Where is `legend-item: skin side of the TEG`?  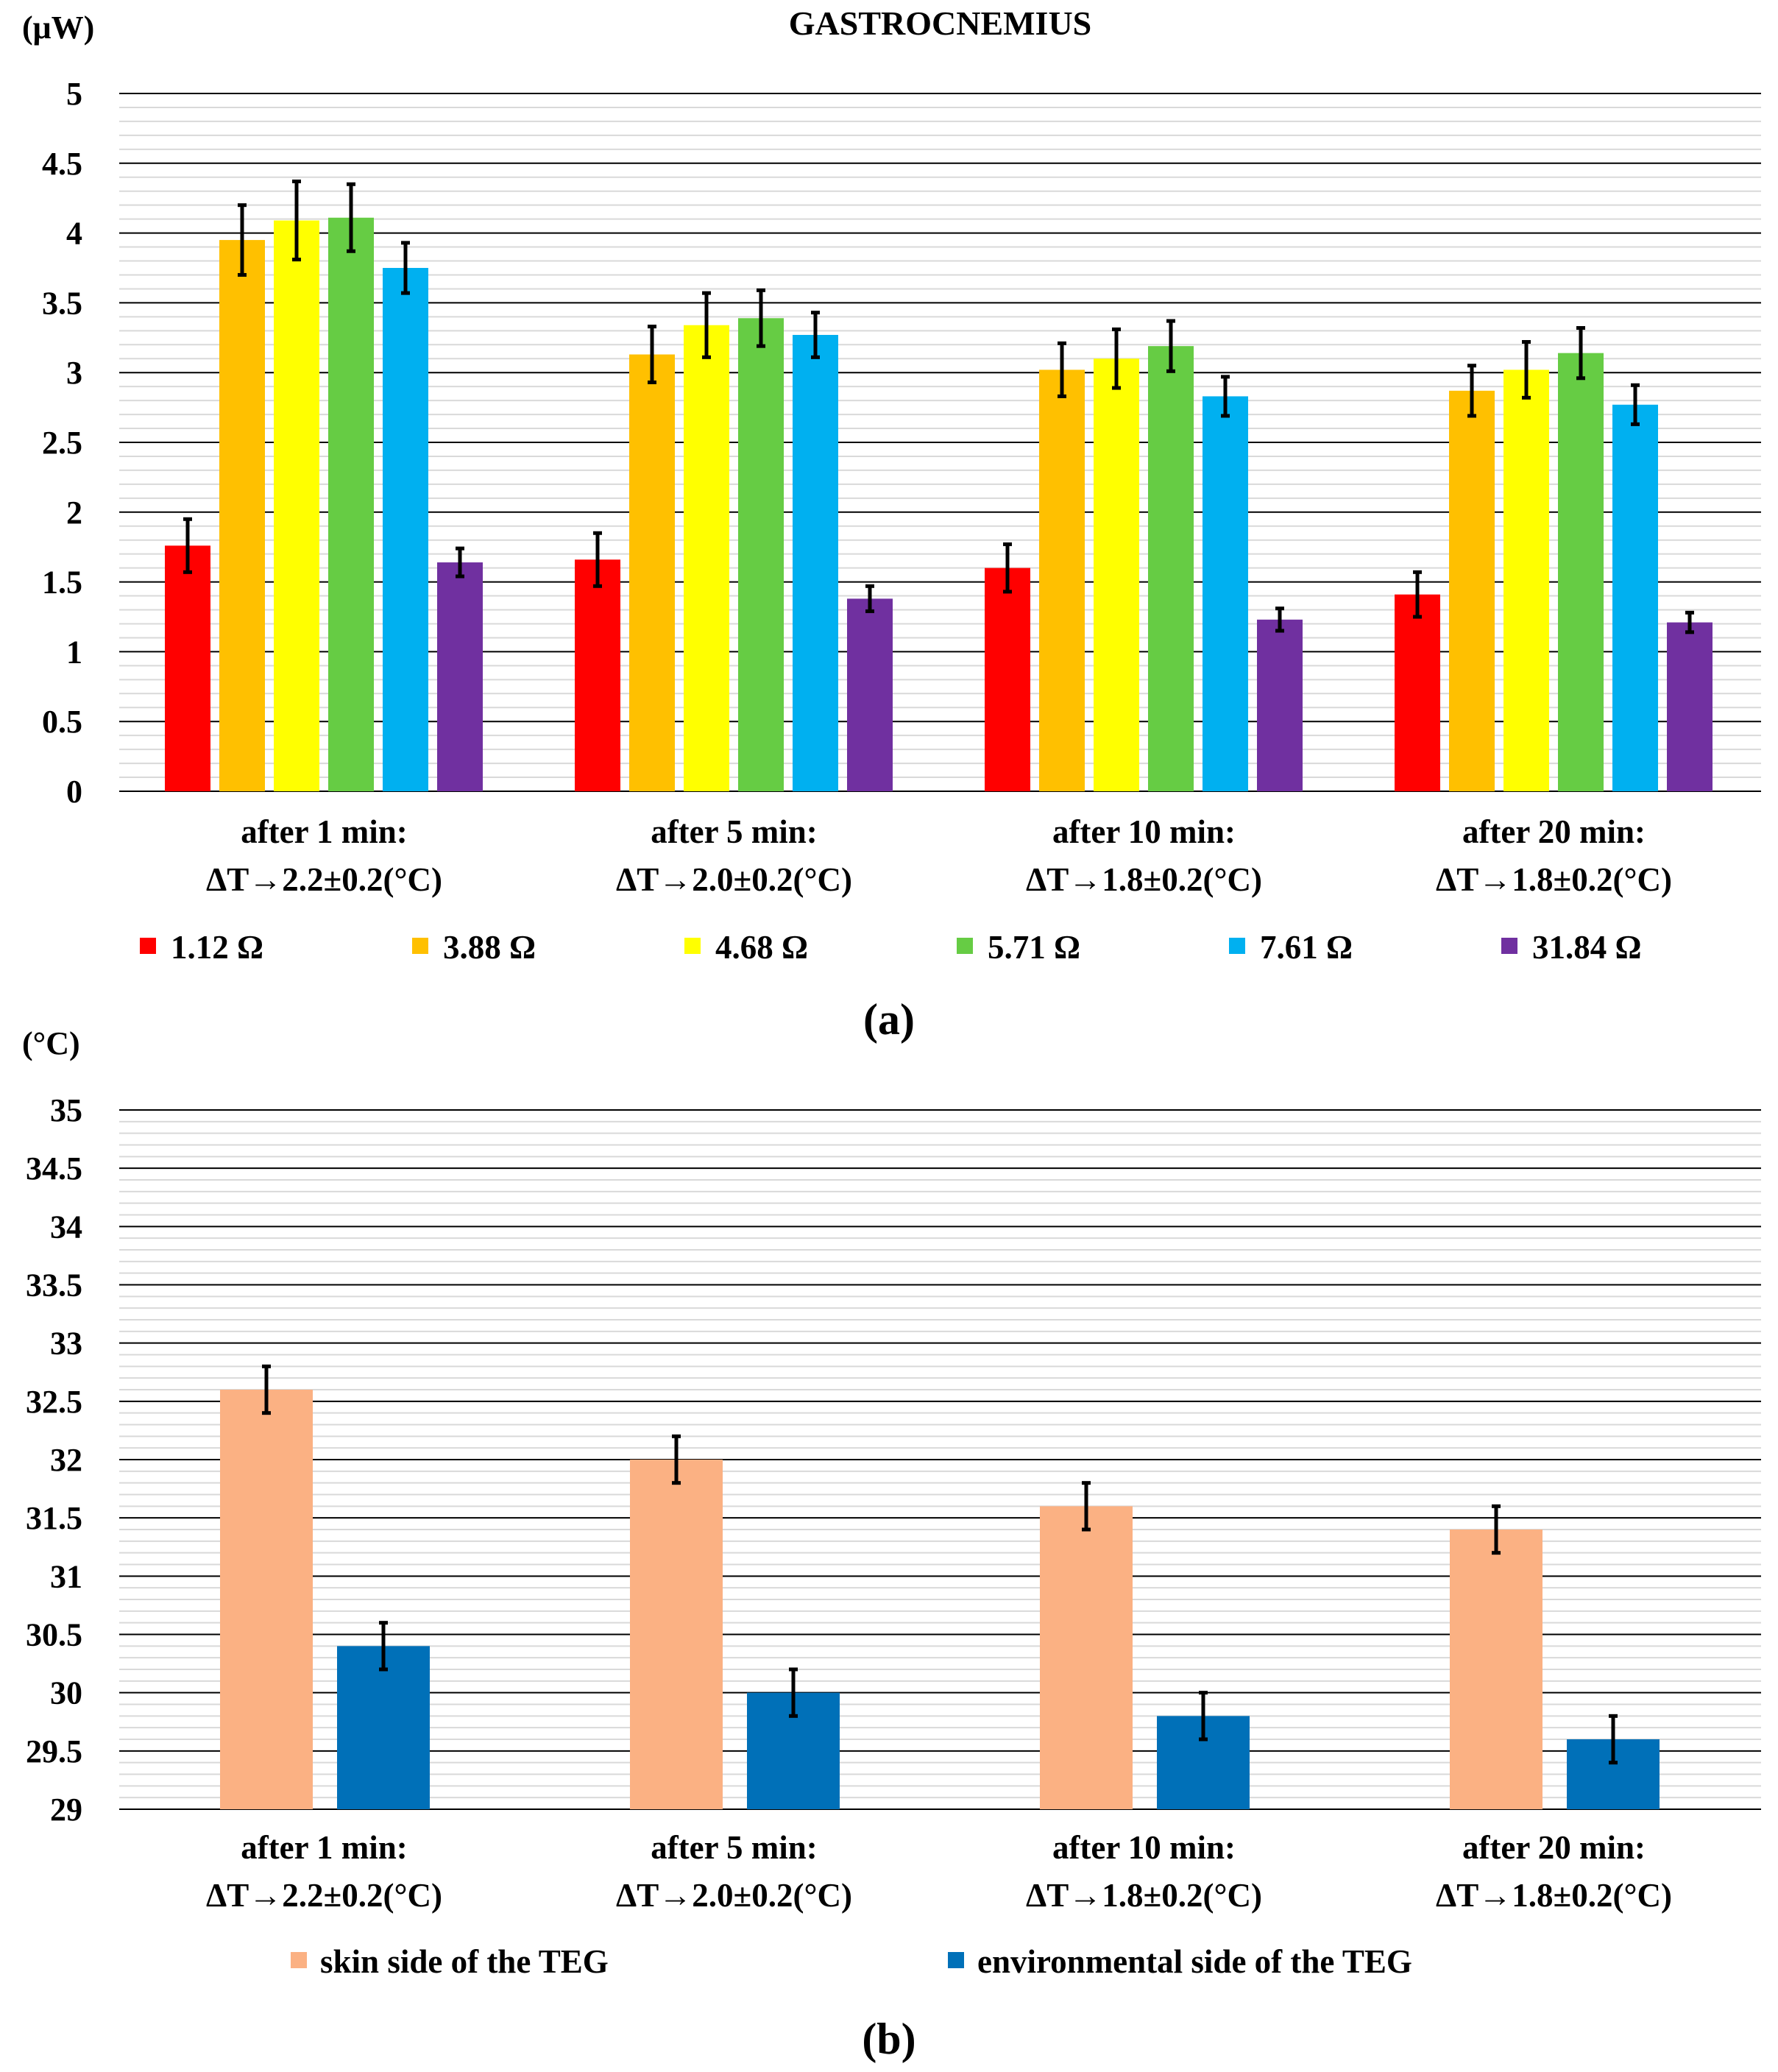
legend-item: skin side of the TEG is located at coordinates (450, 1961).